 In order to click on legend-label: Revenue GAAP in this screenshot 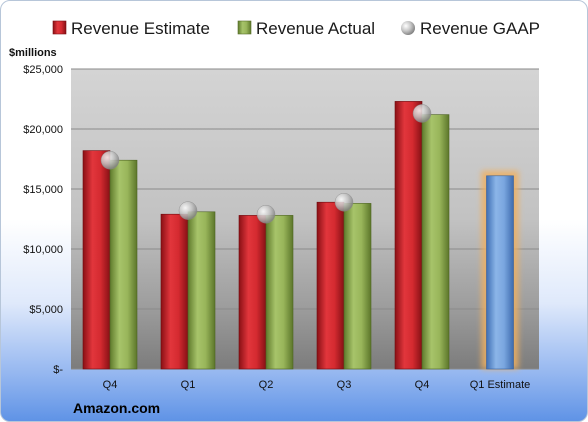, I will do `click(480, 28)`.